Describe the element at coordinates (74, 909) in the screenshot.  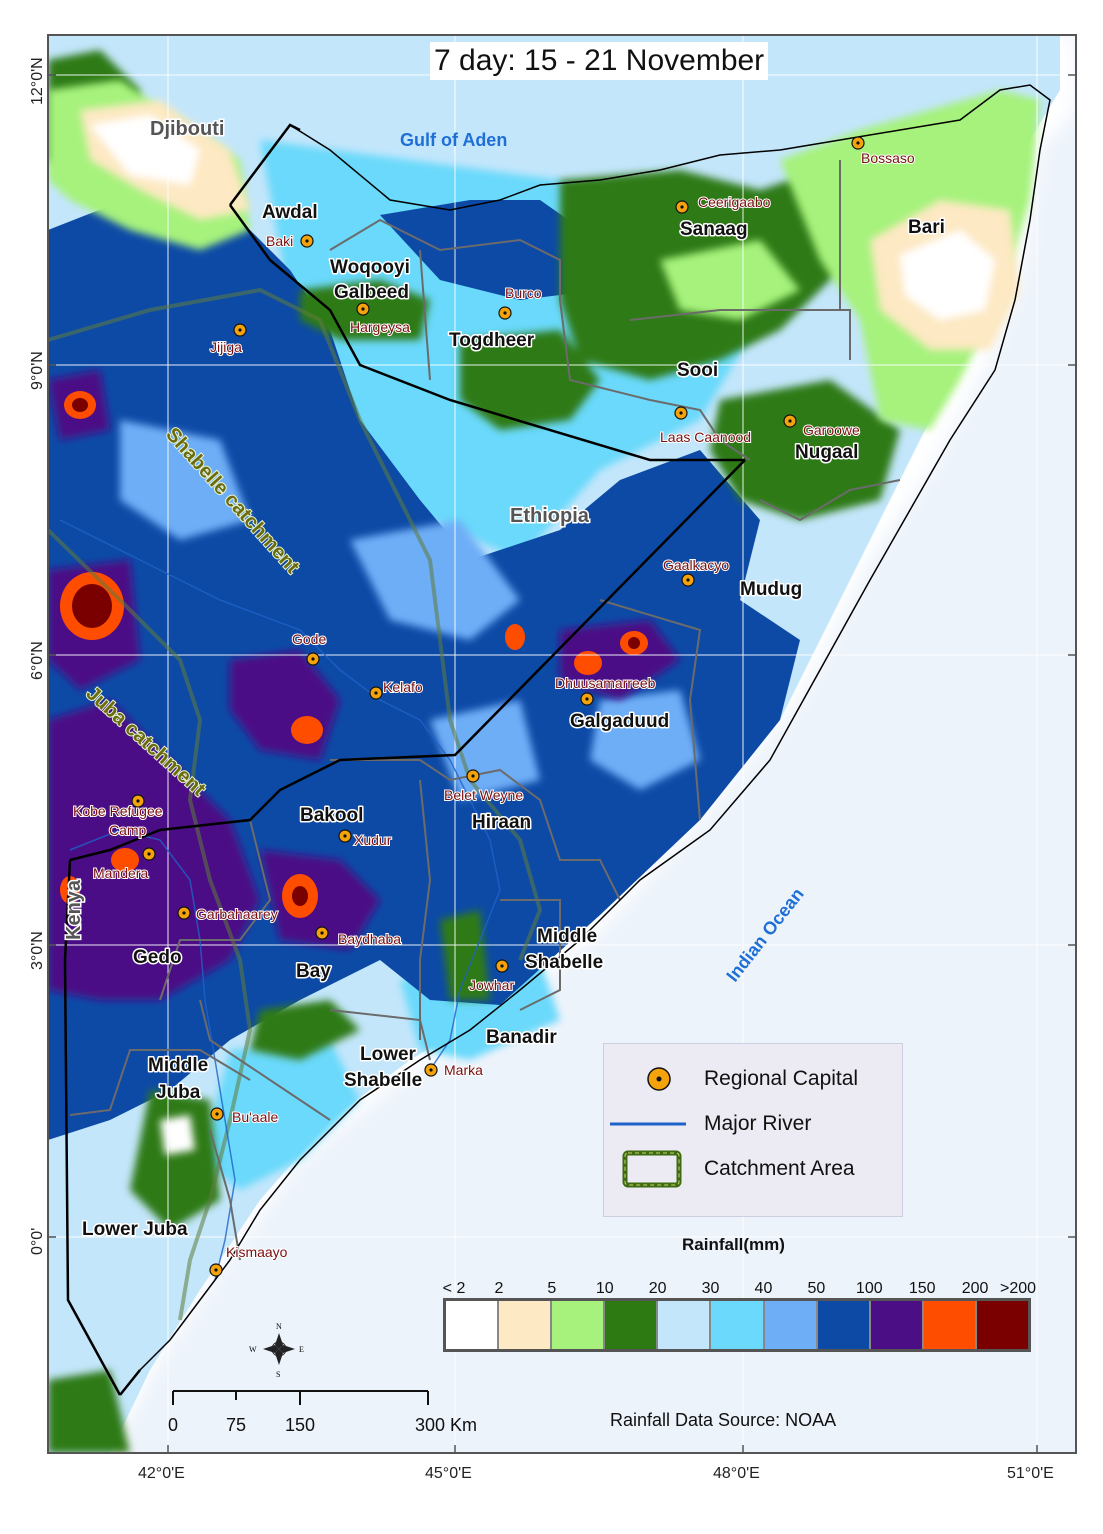
I see `country-kenya: Kenya` at that location.